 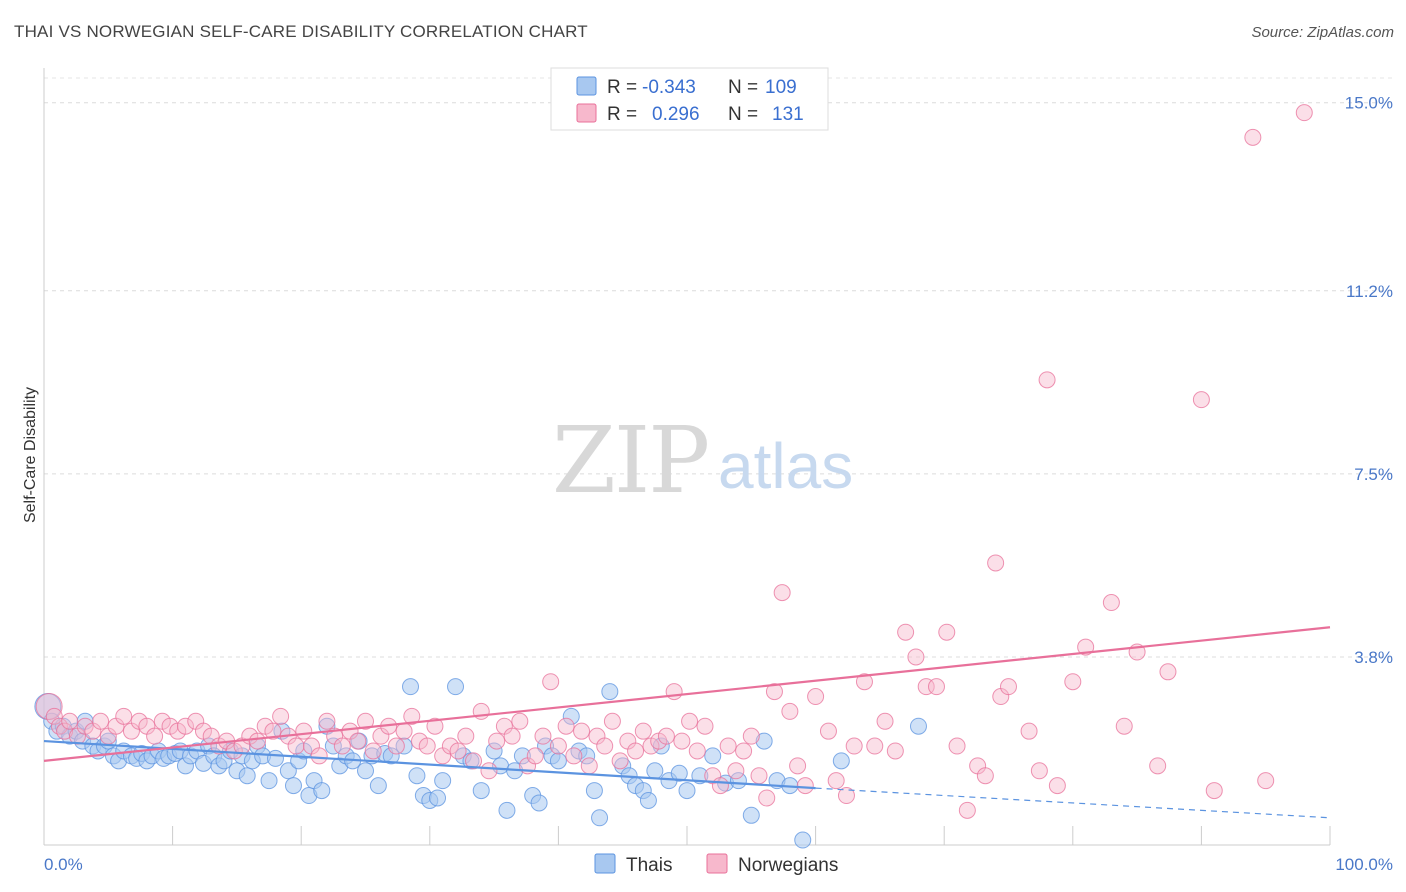 I want to click on watermark: ZIP atlas, so click(x=702, y=460).